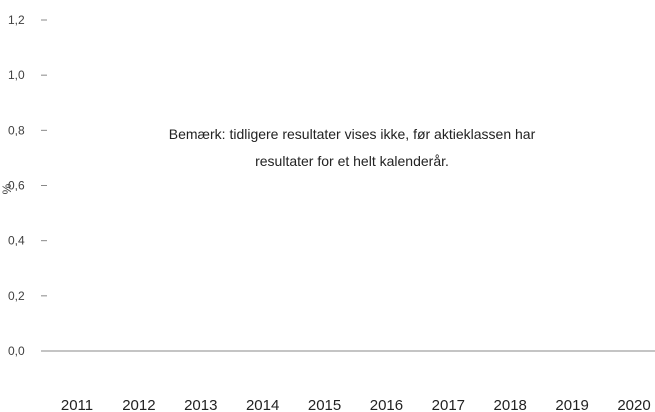  I want to click on x-axis-ticks: 2011 2012 2013 2014 2015 2016 2017 2018 2019 2020, so click(356, 404).